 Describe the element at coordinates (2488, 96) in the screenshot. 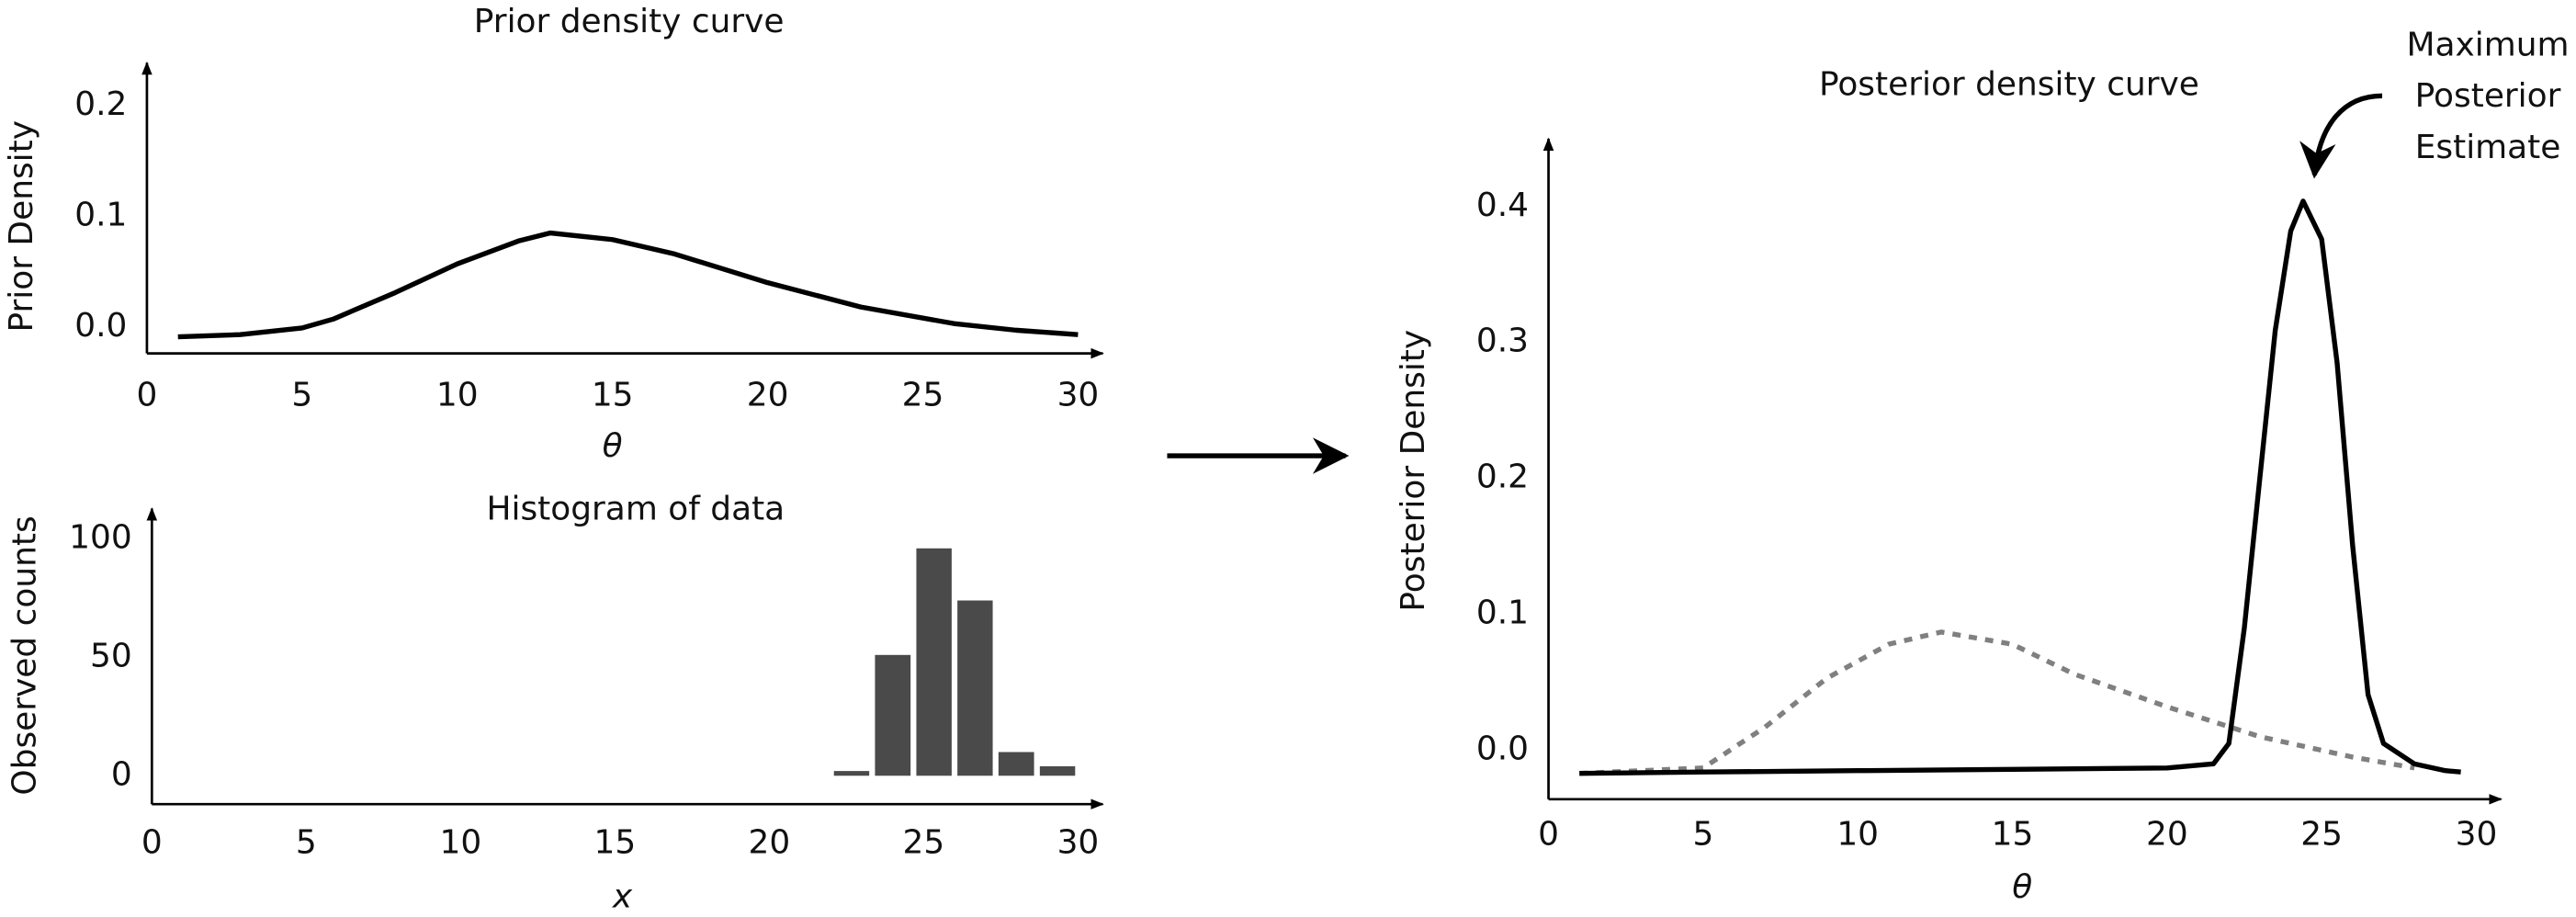

I see `annotation: Posterior` at that location.